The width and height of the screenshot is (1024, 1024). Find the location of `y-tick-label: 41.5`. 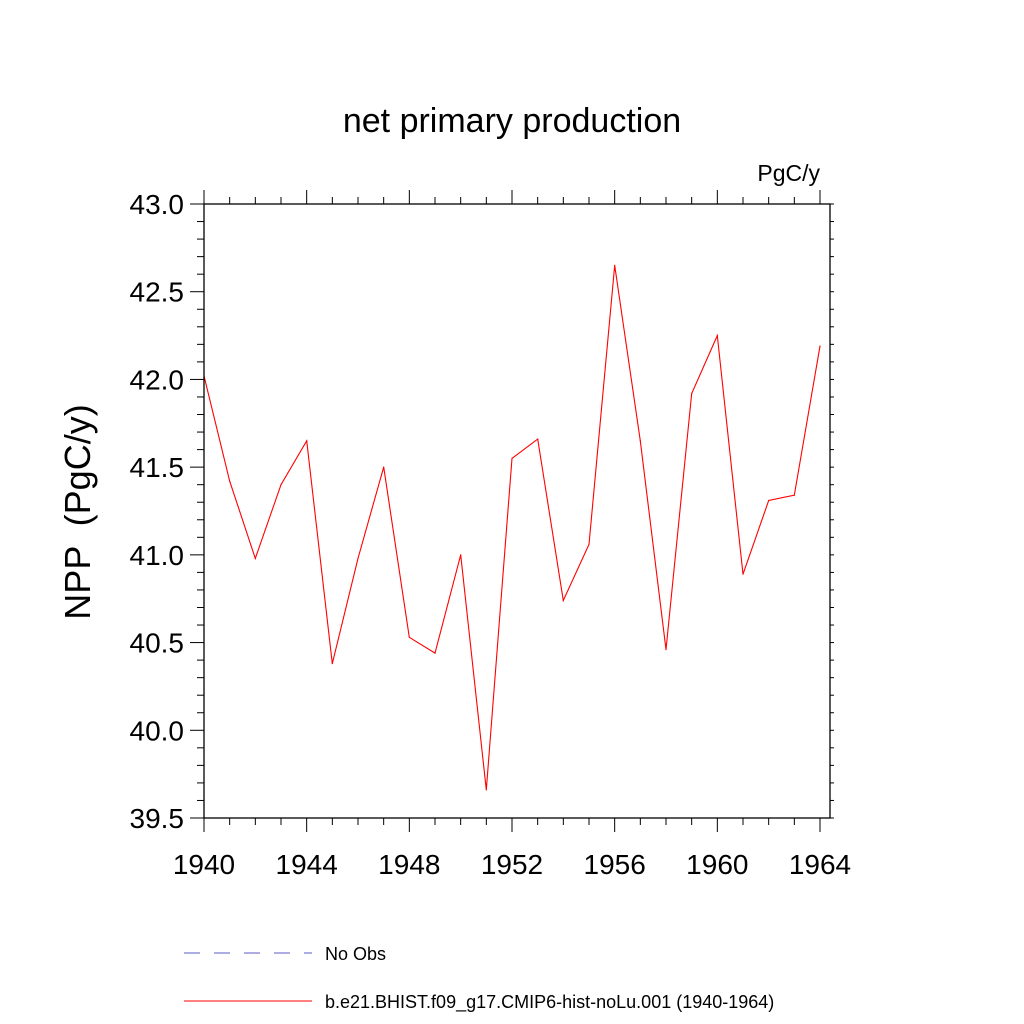

y-tick-label: 41.5 is located at coordinates (157, 467).